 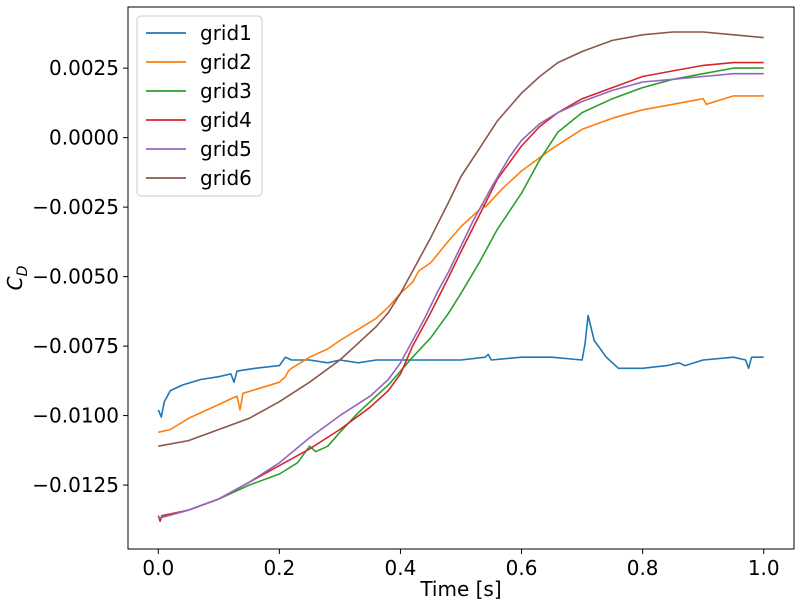 What do you see at coordinates (764, 568) in the screenshot?
I see `x-tick-label: 1.0` at bounding box center [764, 568].